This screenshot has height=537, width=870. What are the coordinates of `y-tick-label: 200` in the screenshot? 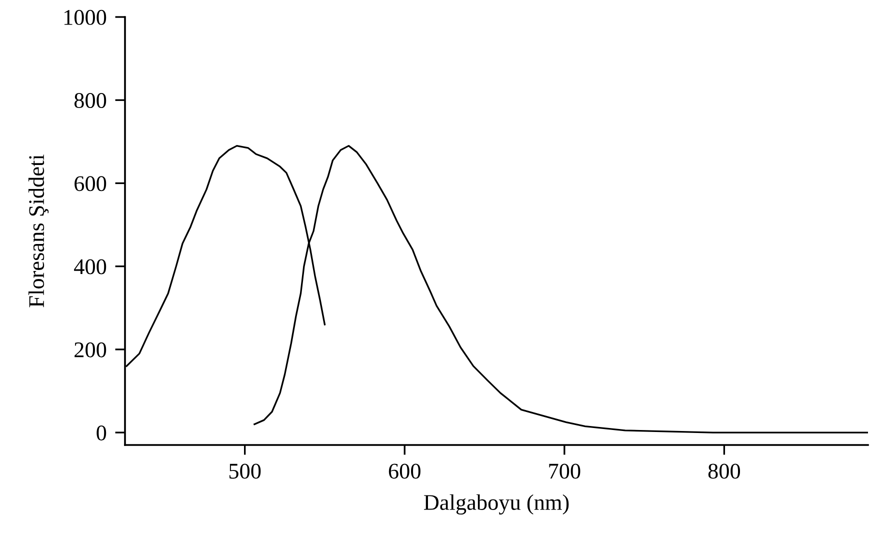 It's located at (90, 350).